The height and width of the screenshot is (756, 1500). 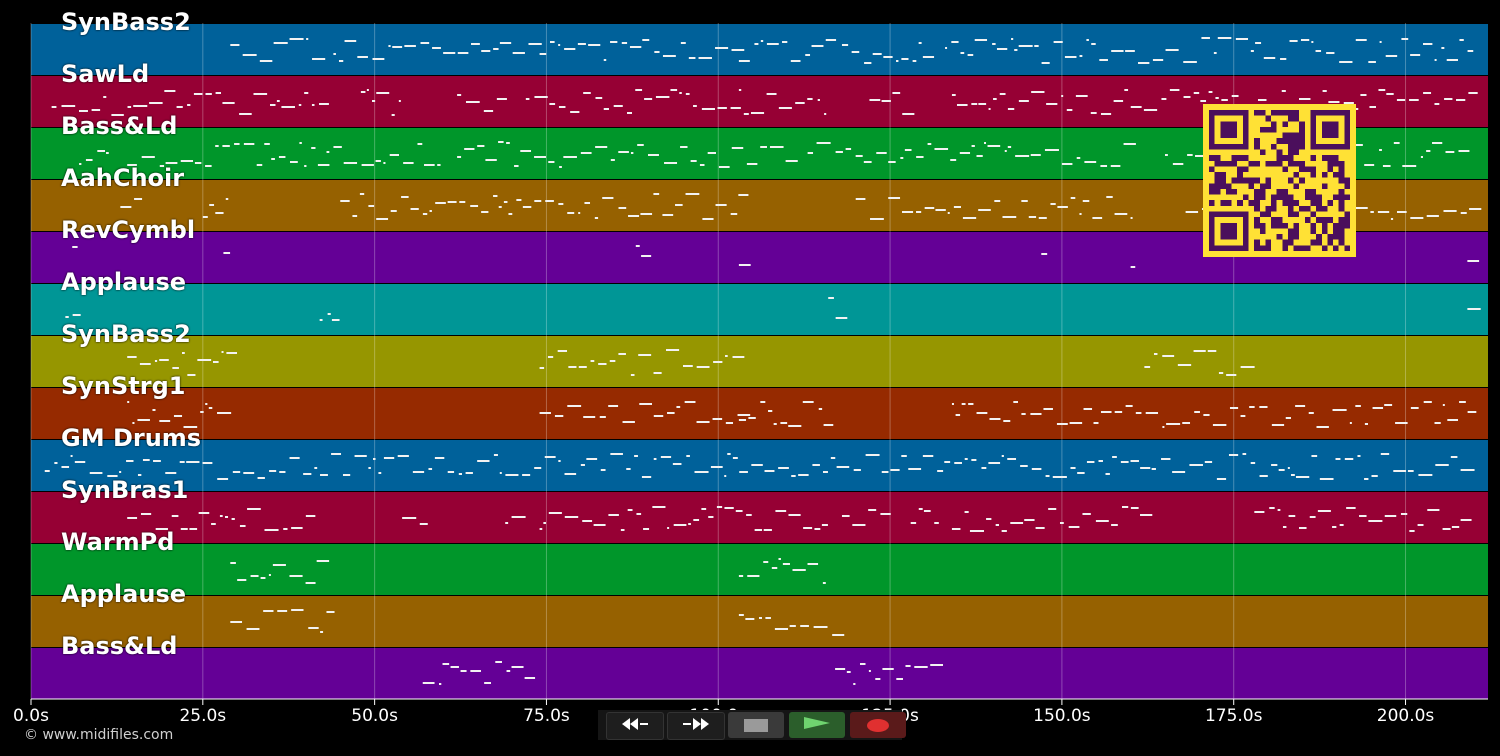 I want to click on track-label: SynBass2, so click(x=126, y=22).